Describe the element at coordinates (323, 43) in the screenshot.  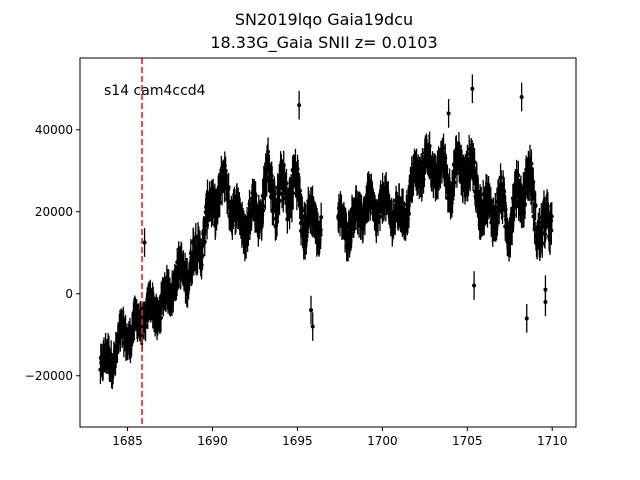
I see `chart-subtitle: 18.33G_Gaia SNII z= 0.0103` at that location.